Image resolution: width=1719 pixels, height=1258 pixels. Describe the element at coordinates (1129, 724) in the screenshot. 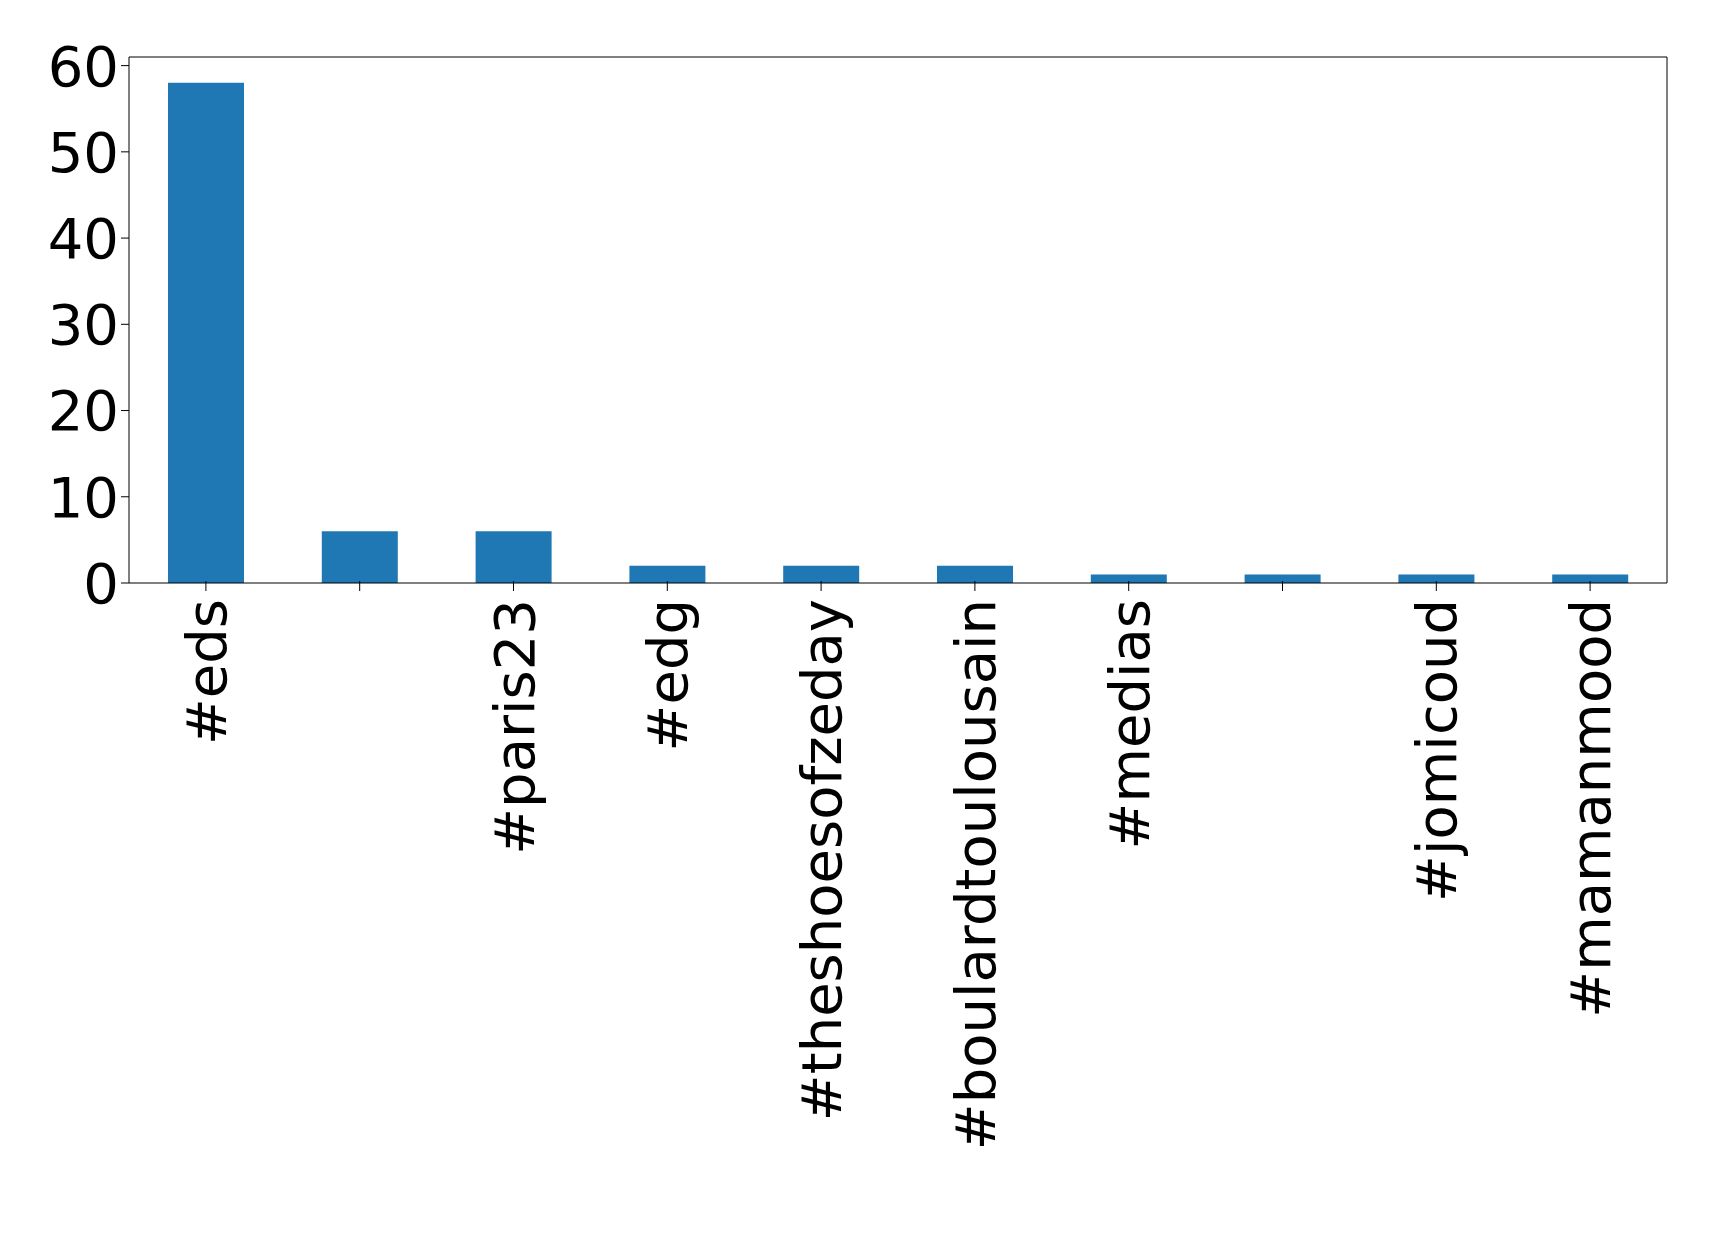

I see `x-tick-label: #medias` at that location.